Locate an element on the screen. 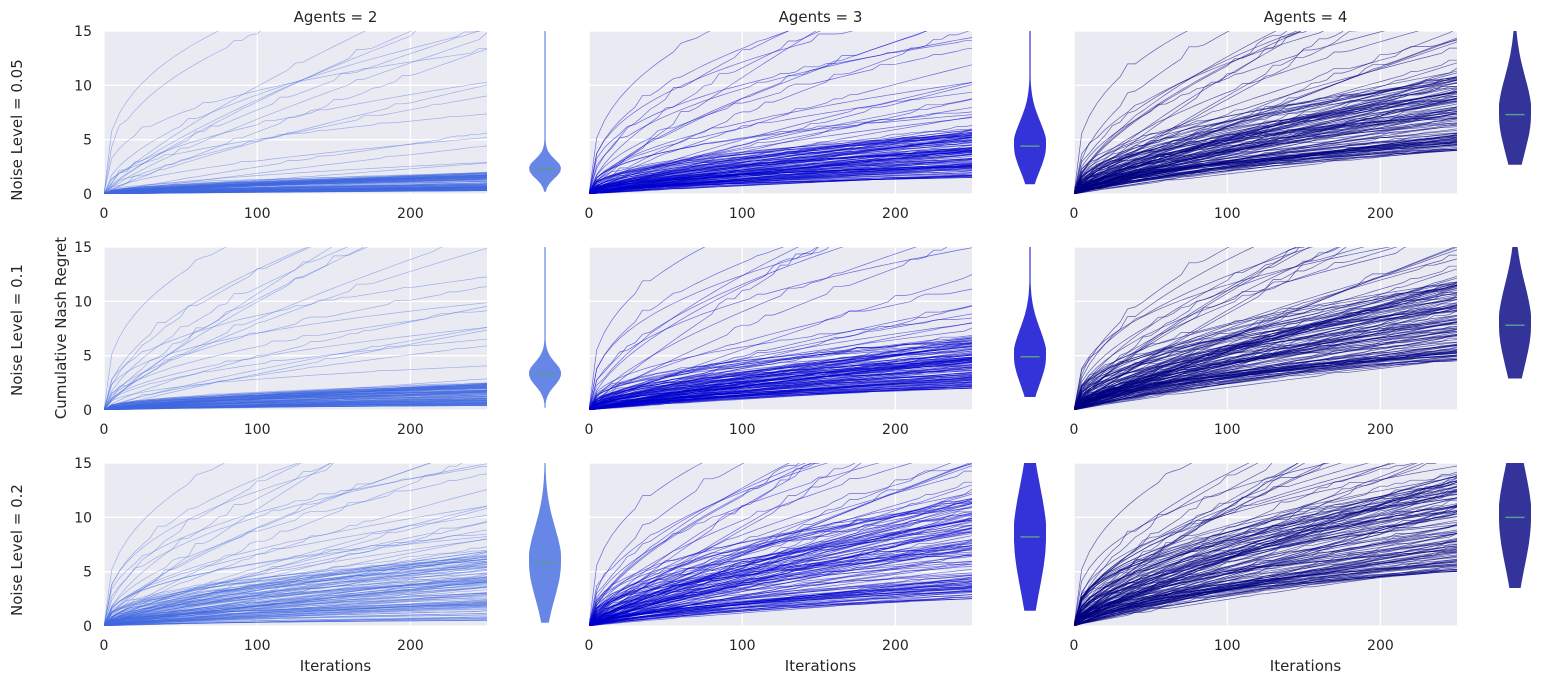 This screenshot has height=684, width=1547. panel-agents-2-noise-0_05: 0 100 200 0 5 10 15 is located at coordinates (317, 123).